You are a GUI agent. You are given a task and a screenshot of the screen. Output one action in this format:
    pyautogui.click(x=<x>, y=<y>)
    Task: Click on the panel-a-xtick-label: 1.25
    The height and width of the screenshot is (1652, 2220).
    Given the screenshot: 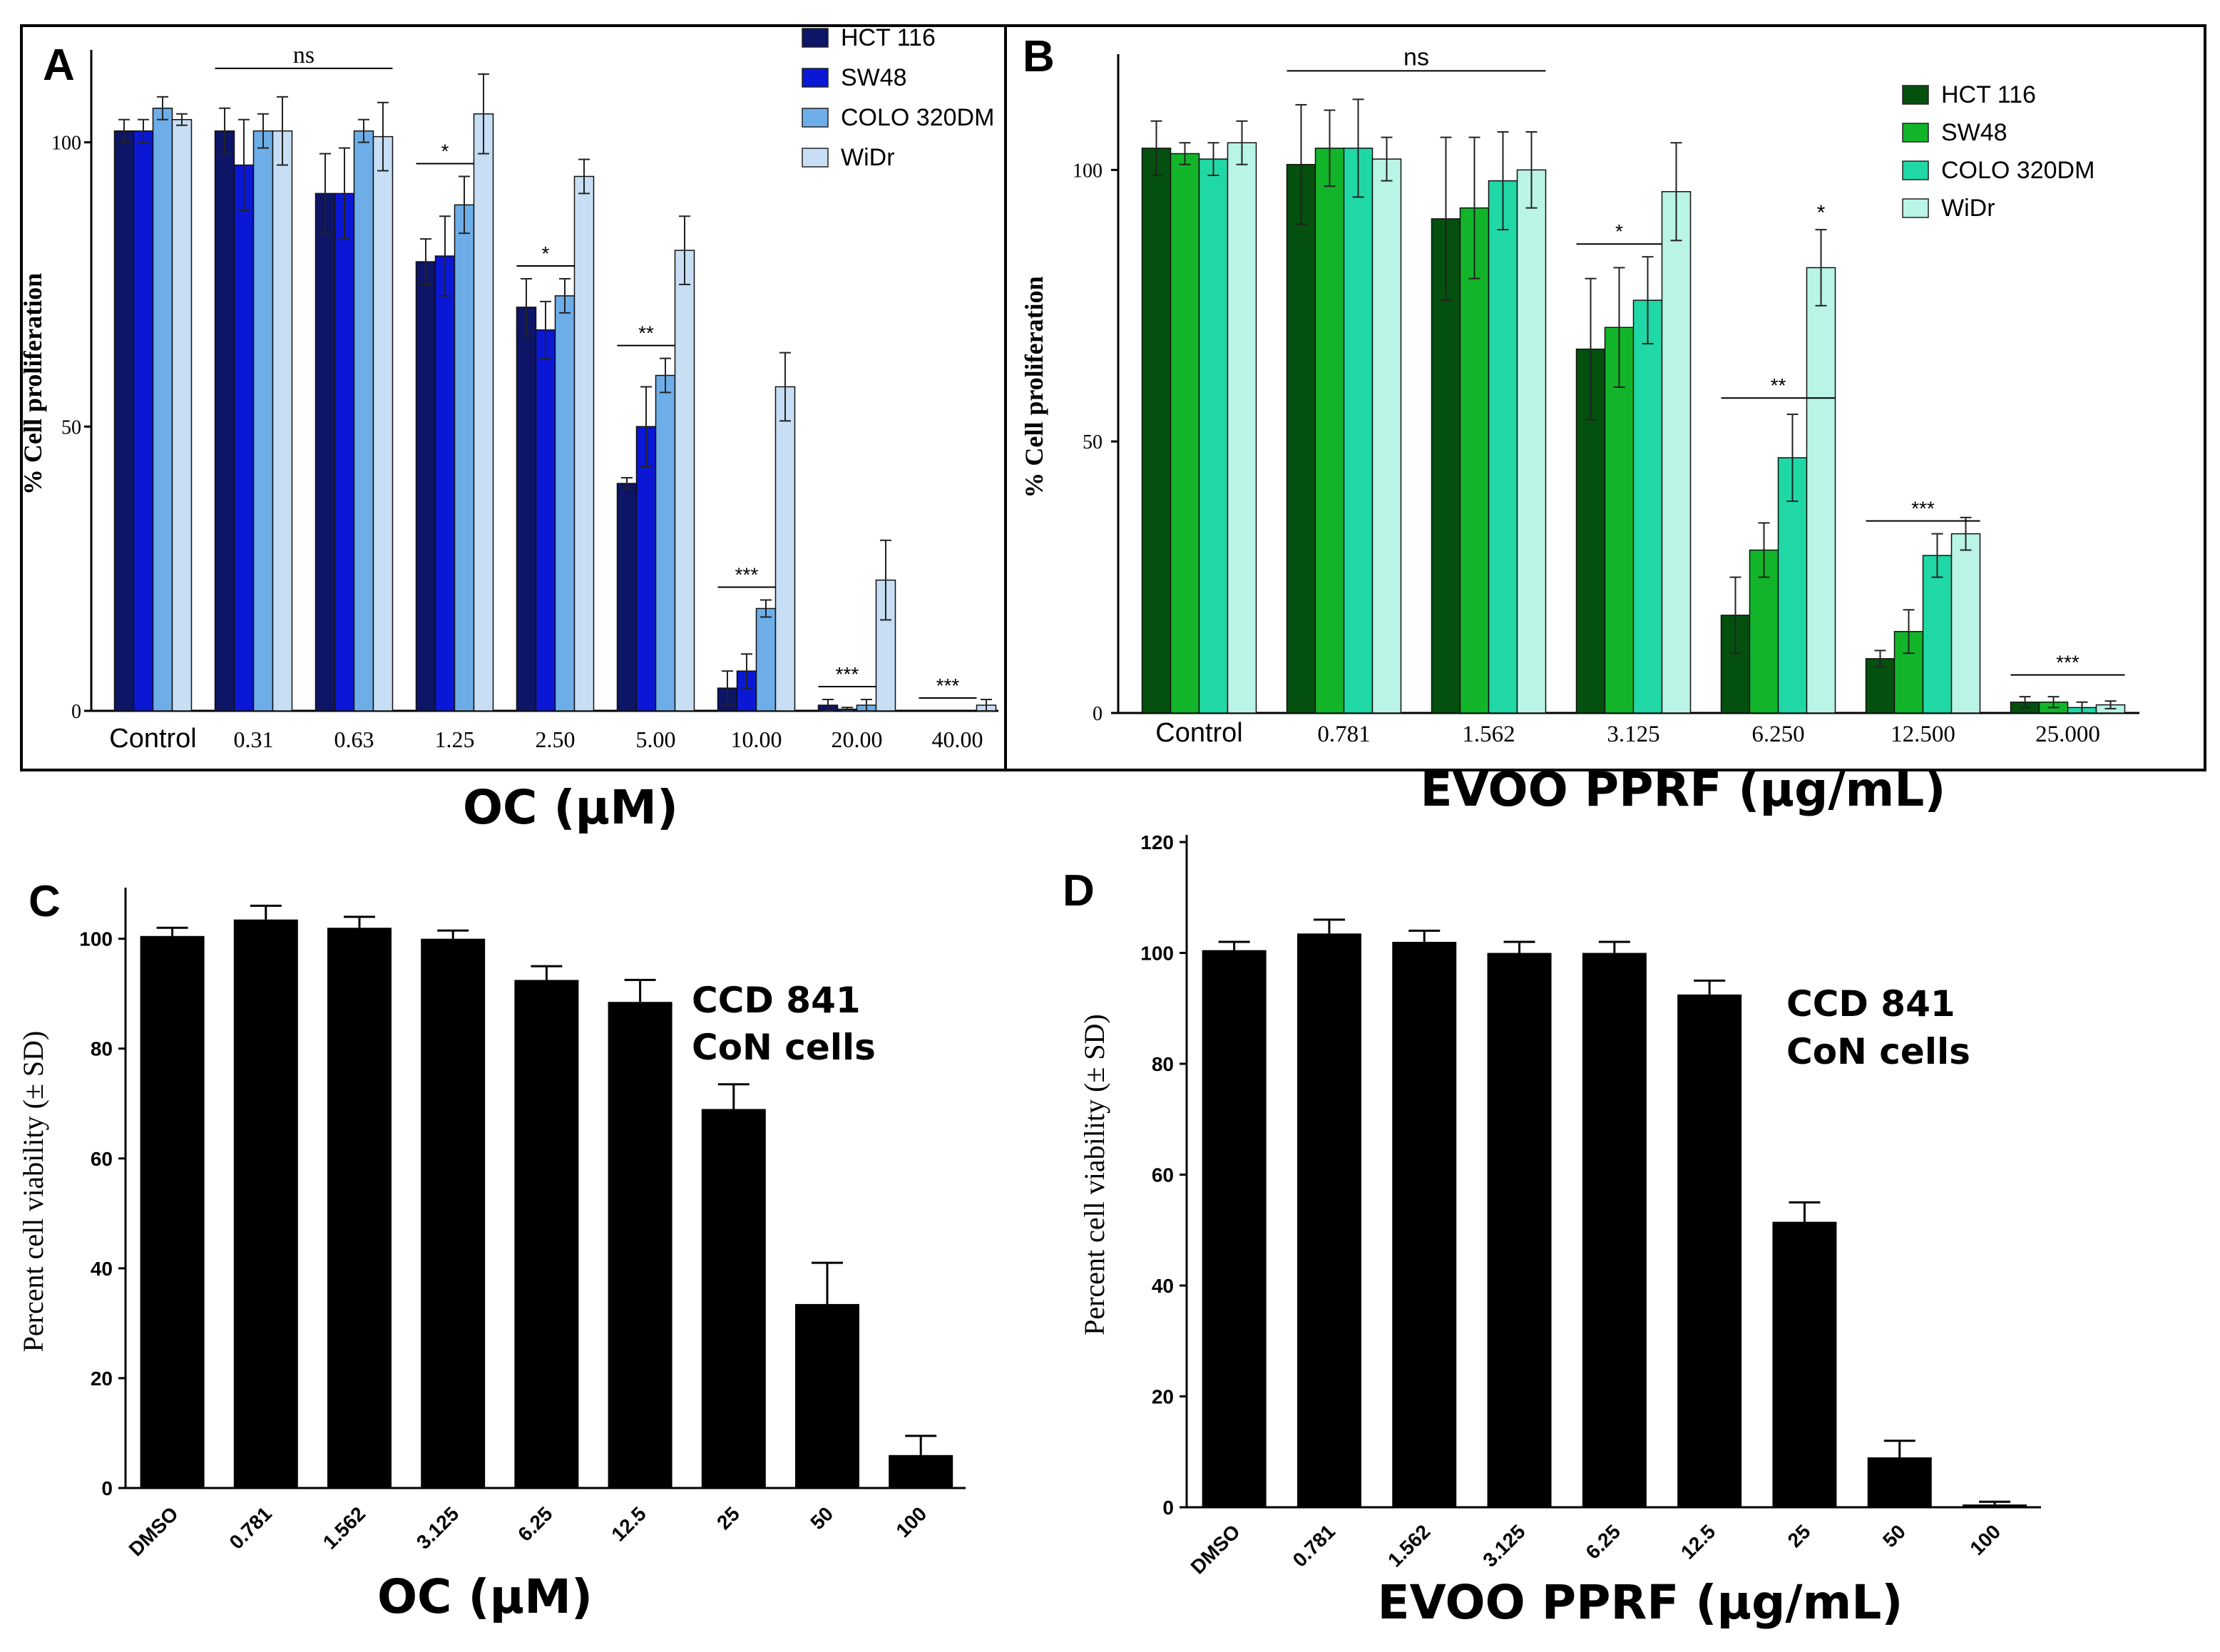 What is the action you would take?
    pyautogui.click(x=455, y=739)
    